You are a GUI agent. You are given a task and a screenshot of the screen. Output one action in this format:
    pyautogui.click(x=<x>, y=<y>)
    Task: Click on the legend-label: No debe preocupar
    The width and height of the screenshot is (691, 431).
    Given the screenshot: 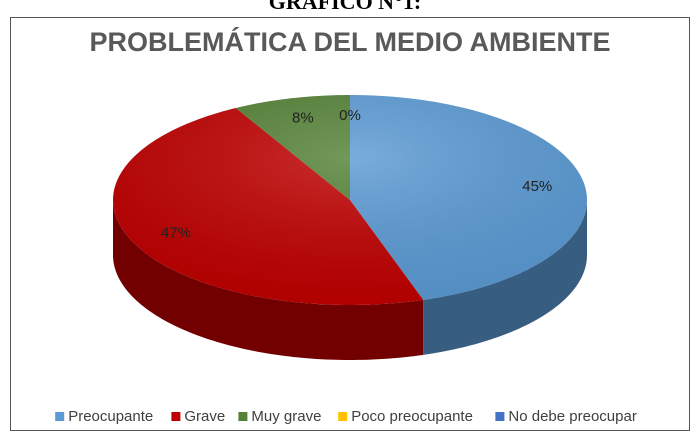 What is the action you would take?
    pyautogui.click(x=572, y=416)
    